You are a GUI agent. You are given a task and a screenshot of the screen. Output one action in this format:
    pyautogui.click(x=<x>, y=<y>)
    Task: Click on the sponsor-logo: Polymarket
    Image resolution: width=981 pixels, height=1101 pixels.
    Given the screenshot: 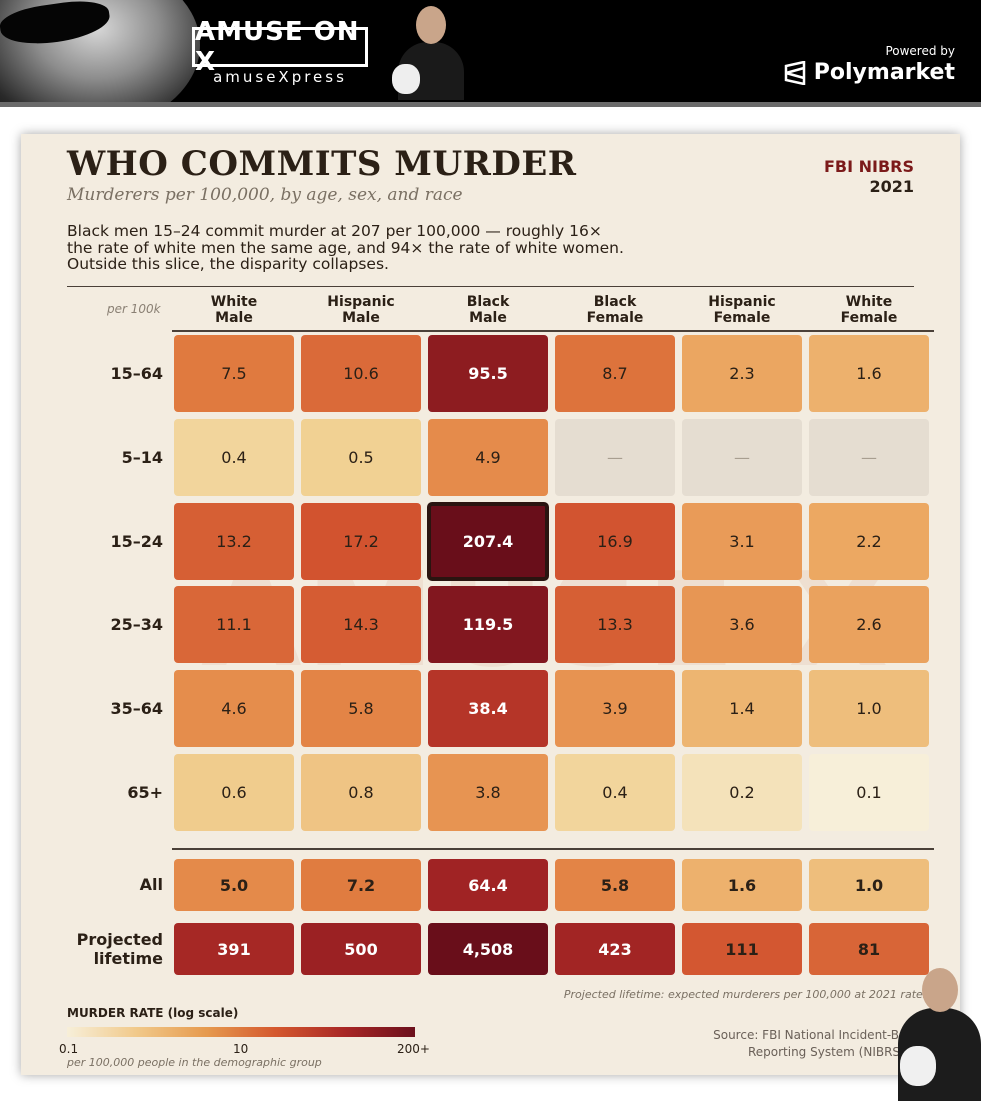 What is the action you would take?
    pyautogui.click(x=869, y=72)
    